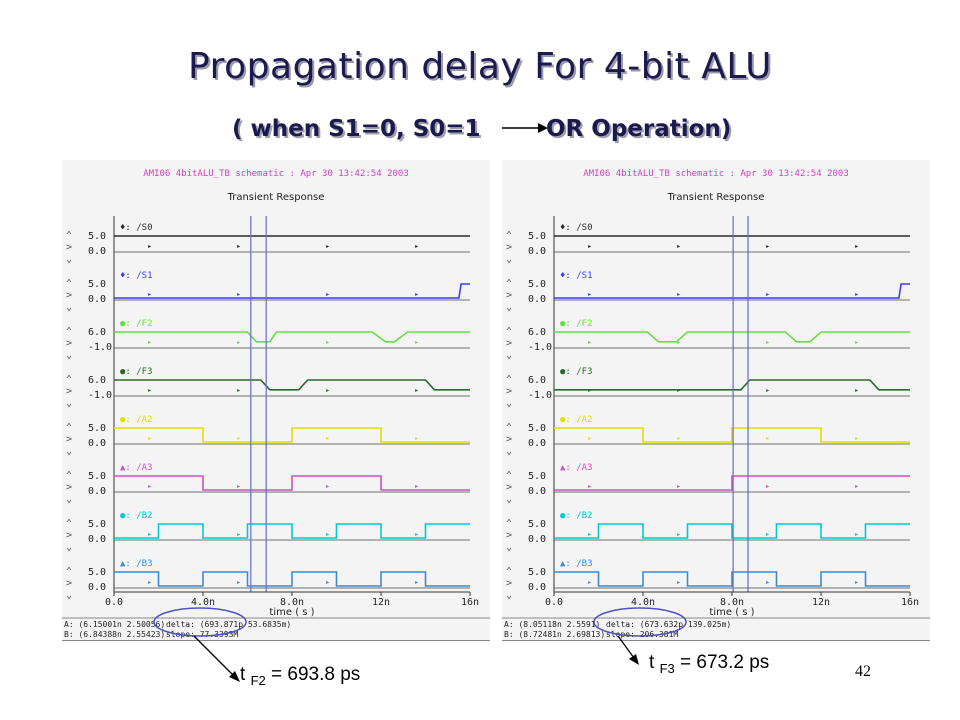 This screenshot has width=960, height=720. I want to click on plot-title: Transient Response, so click(276, 197).